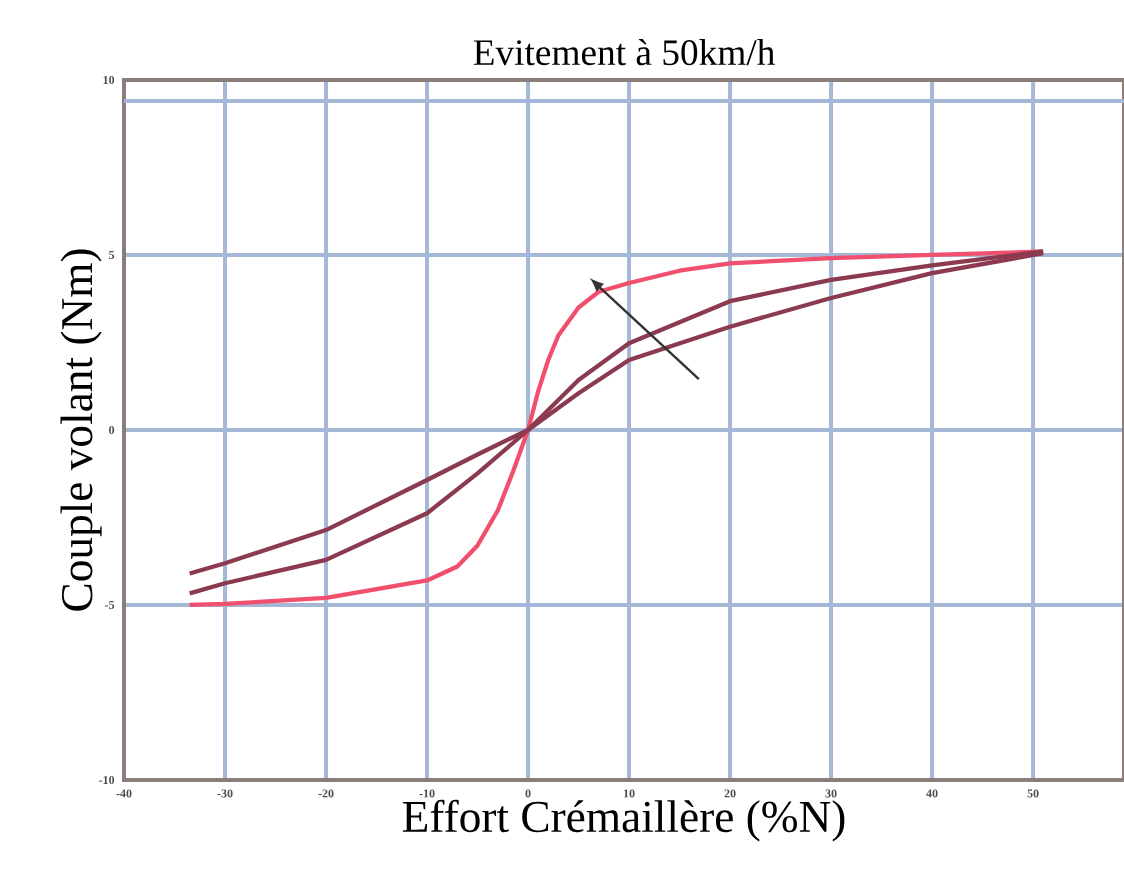  What do you see at coordinates (624, 52) in the screenshot?
I see `chart-title: Evitement à 50km/h` at bounding box center [624, 52].